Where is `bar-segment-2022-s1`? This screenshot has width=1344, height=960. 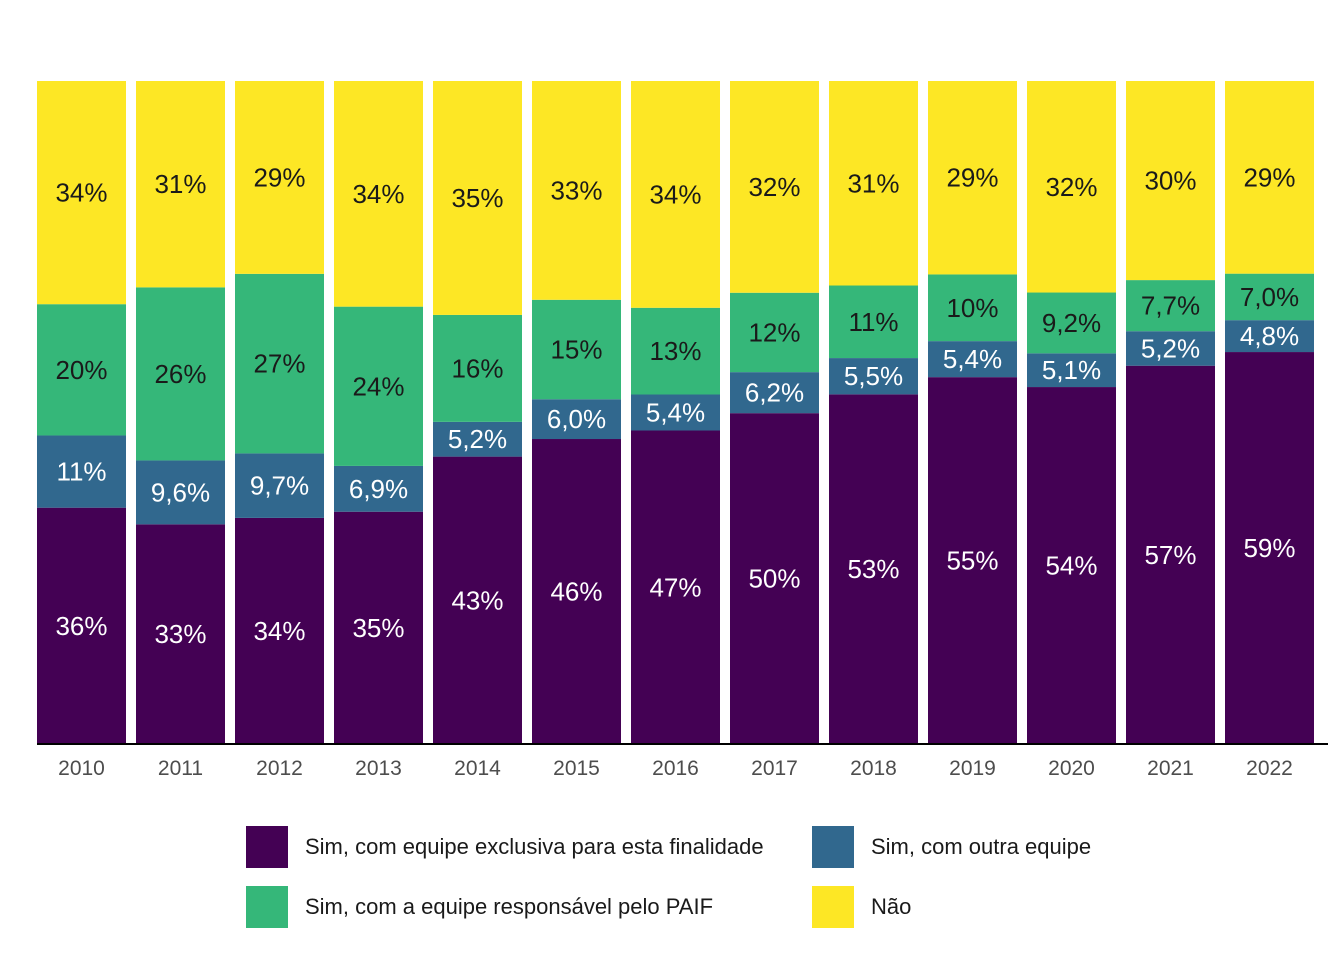
bar-segment-2022-s1 is located at coordinates (1269, 336).